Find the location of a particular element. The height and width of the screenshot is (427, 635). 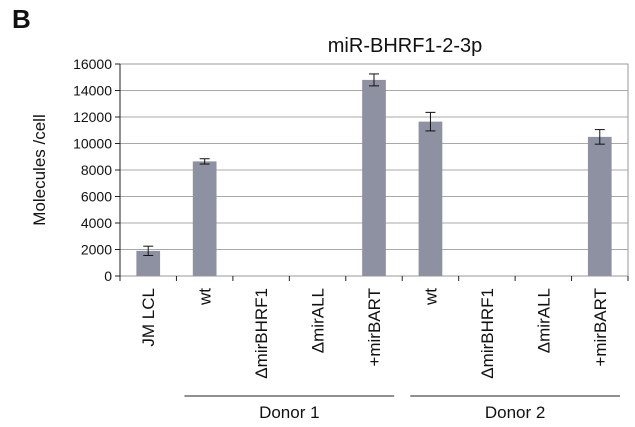

y-tick-label: 8000 is located at coordinates (96, 170).